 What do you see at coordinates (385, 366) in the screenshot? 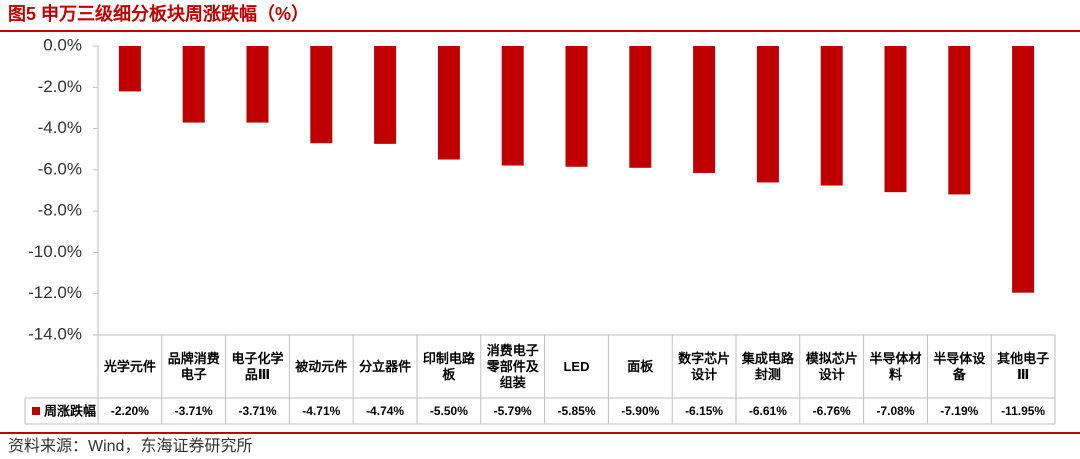
I see `x-tick-label: 分立器件` at bounding box center [385, 366].